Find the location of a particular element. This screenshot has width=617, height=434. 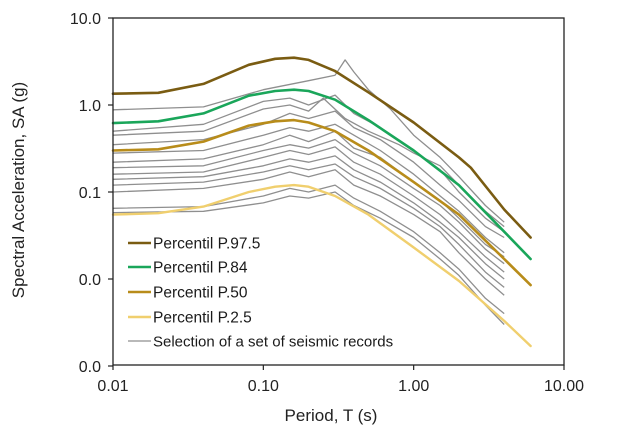

legend-label-p25: Percentil P.2.5 is located at coordinates (202, 318).